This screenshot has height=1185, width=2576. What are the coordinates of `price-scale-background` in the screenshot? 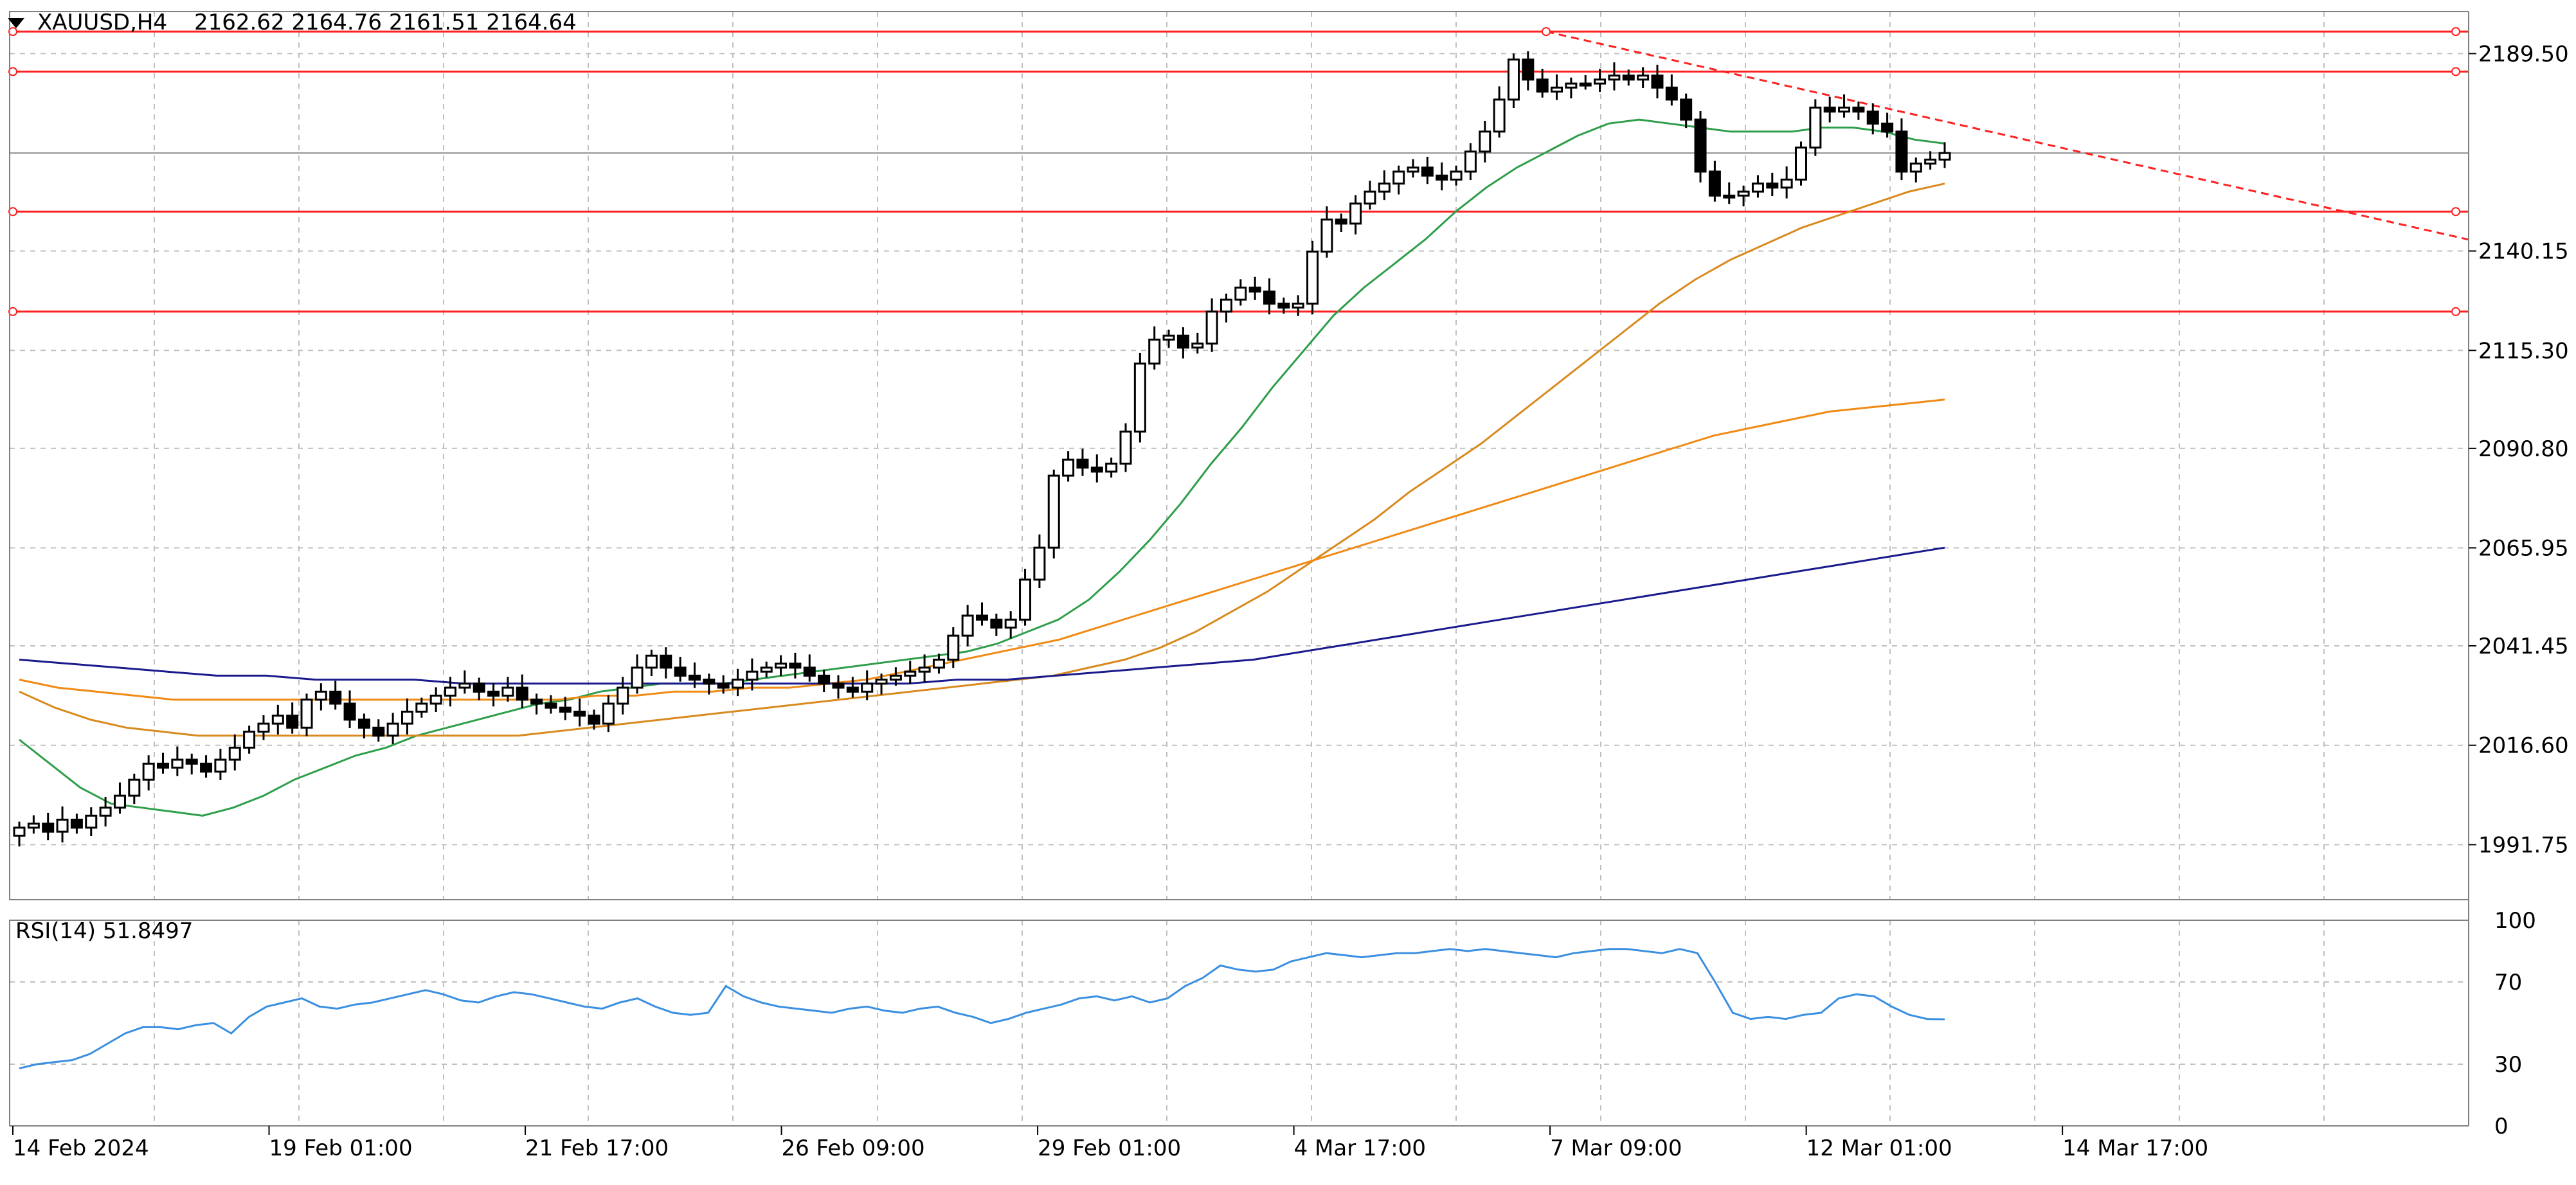 It's located at (2522, 592).